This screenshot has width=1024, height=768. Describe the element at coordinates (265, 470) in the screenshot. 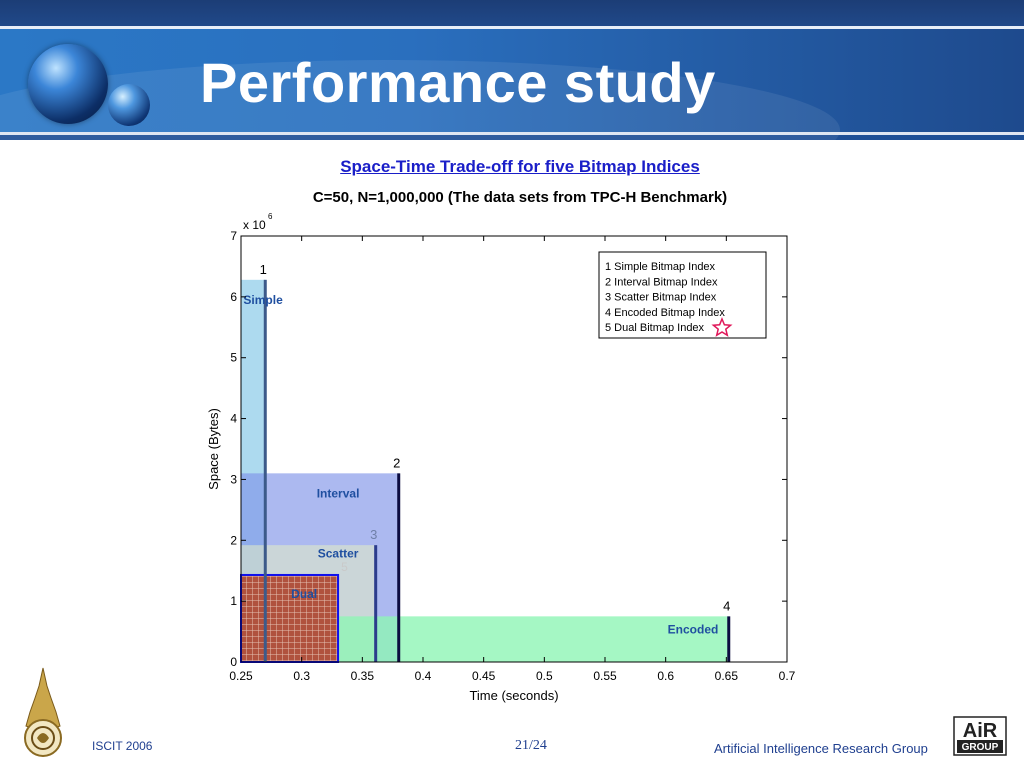

I see `series-marker-simple` at that location.